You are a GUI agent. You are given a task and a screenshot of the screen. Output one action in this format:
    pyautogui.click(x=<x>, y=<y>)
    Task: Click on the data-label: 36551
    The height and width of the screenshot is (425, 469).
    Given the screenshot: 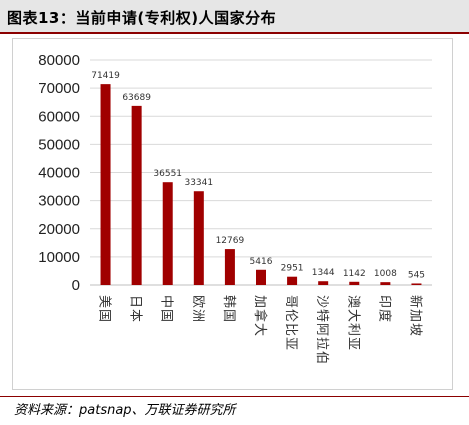 What is the action you would take?
    pyautogui.click(x=167, y=174)
    